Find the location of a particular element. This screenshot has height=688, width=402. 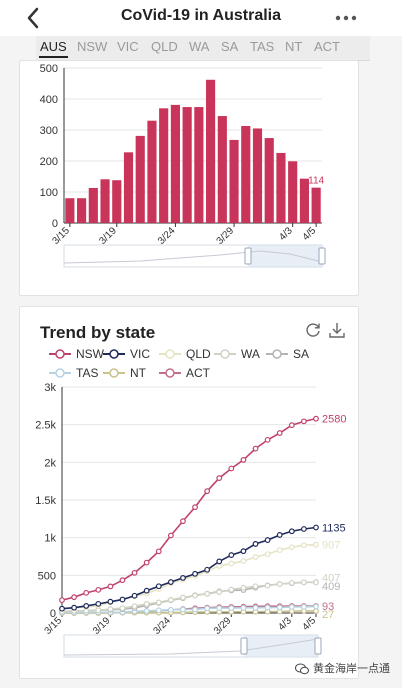

end-label-qld: 907 is located at coordinates (331, 546).